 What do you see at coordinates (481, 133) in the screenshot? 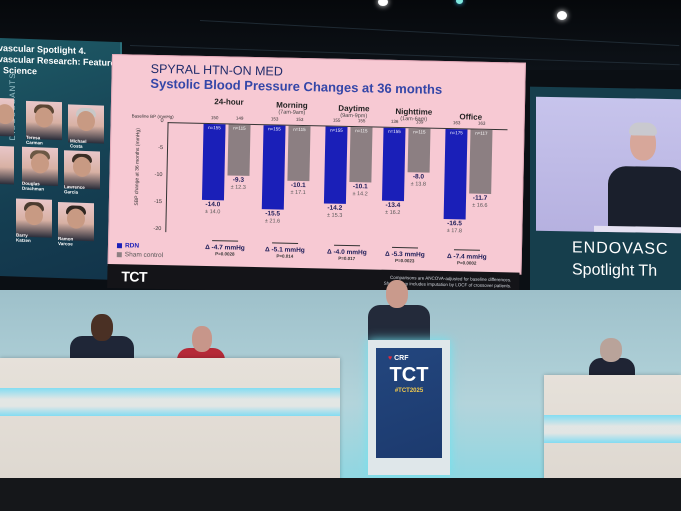
I see `bar-n-label: n=117` at bounding box center [481, 133].